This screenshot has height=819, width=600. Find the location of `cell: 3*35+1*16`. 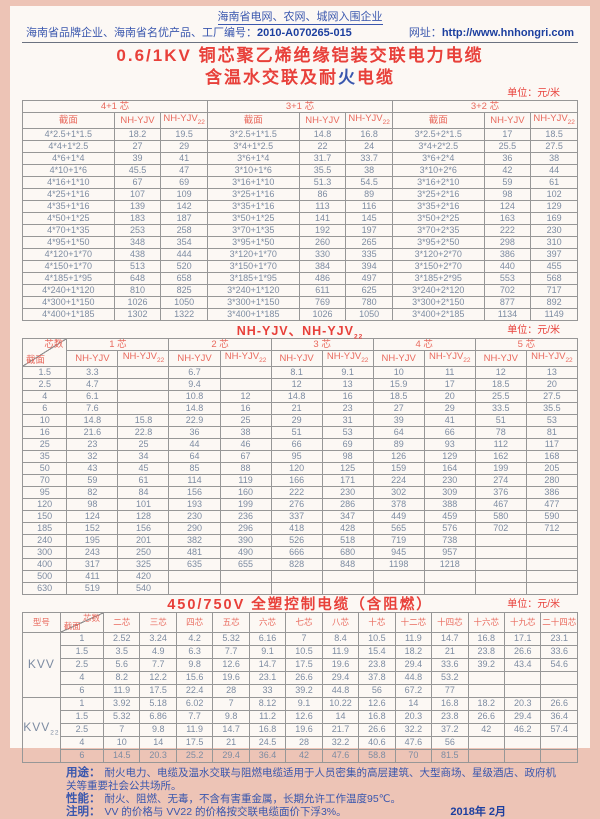

cell: 3*35+1*16 is located at coordinates (253, 206).